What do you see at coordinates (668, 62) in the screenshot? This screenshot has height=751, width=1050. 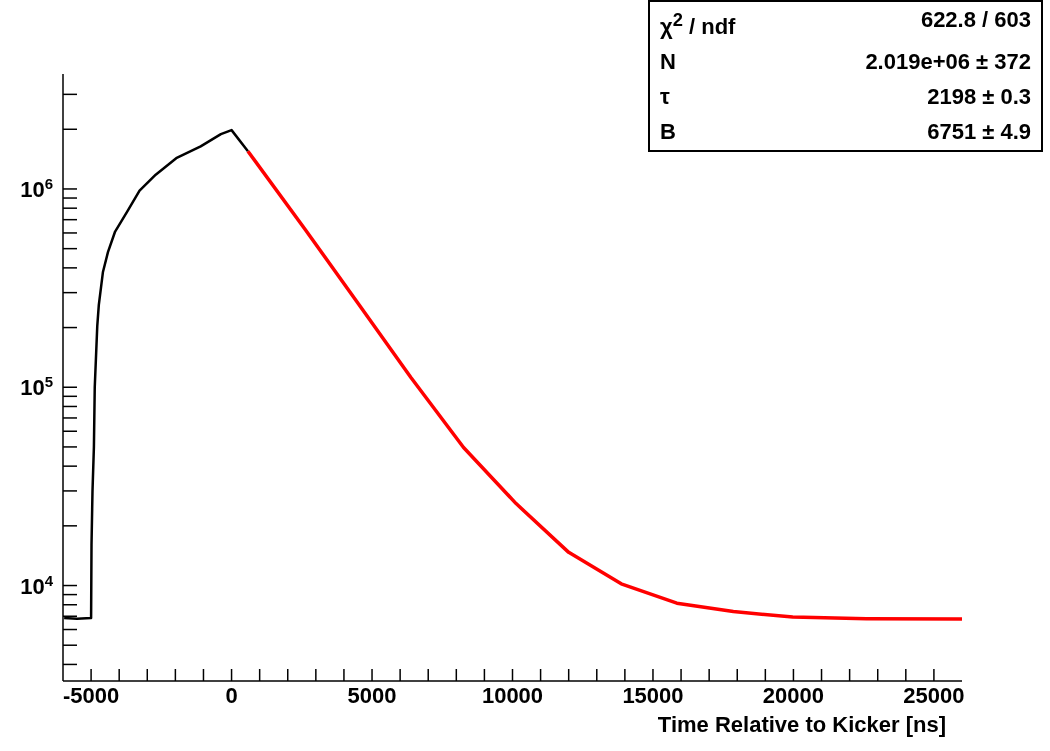 I see `annotation: N` at bounding box center [668, 62].